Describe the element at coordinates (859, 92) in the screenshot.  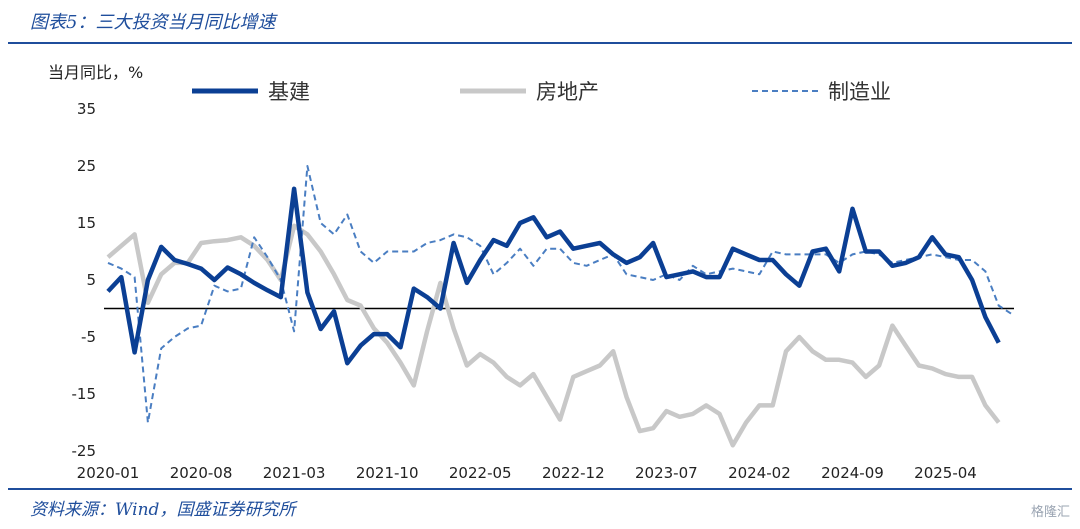
I see `legend-label: 制造业` at that location.